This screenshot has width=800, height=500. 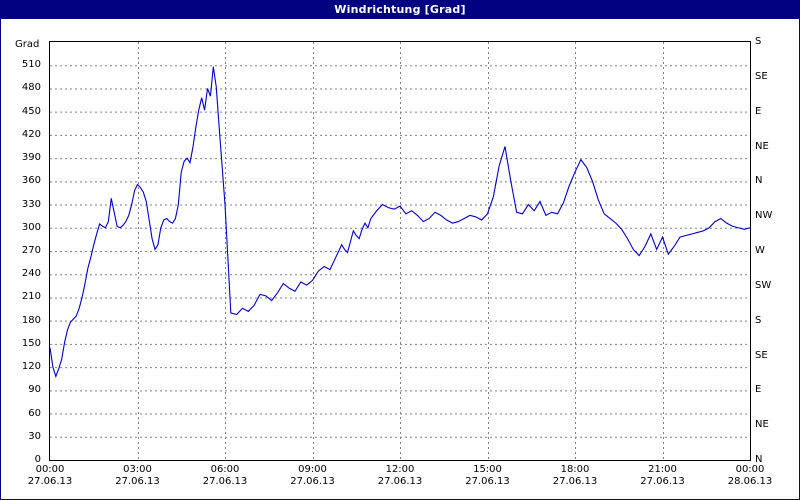 I want to click on y-tick-left-450: 450, so click(x=31, y=111).